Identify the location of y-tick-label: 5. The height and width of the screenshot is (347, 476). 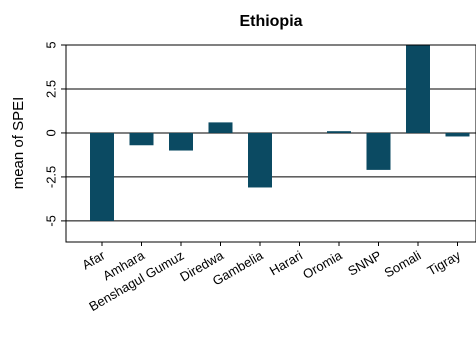
(51, 44).